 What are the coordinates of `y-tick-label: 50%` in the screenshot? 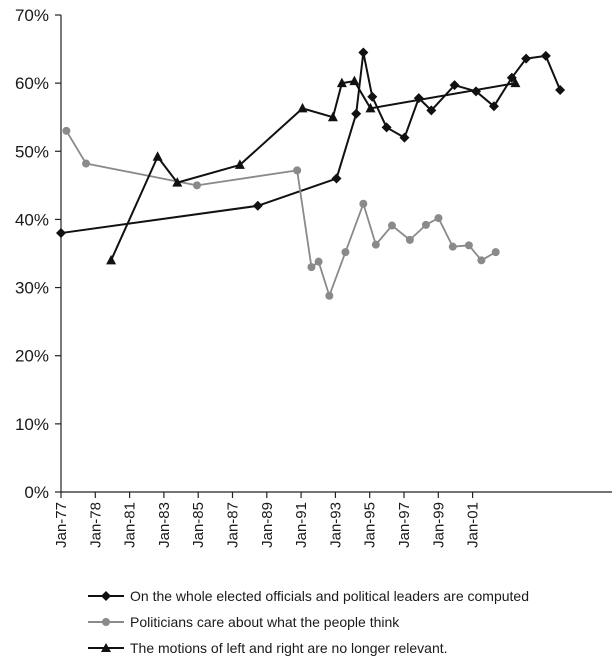 It's located at (32, 151).